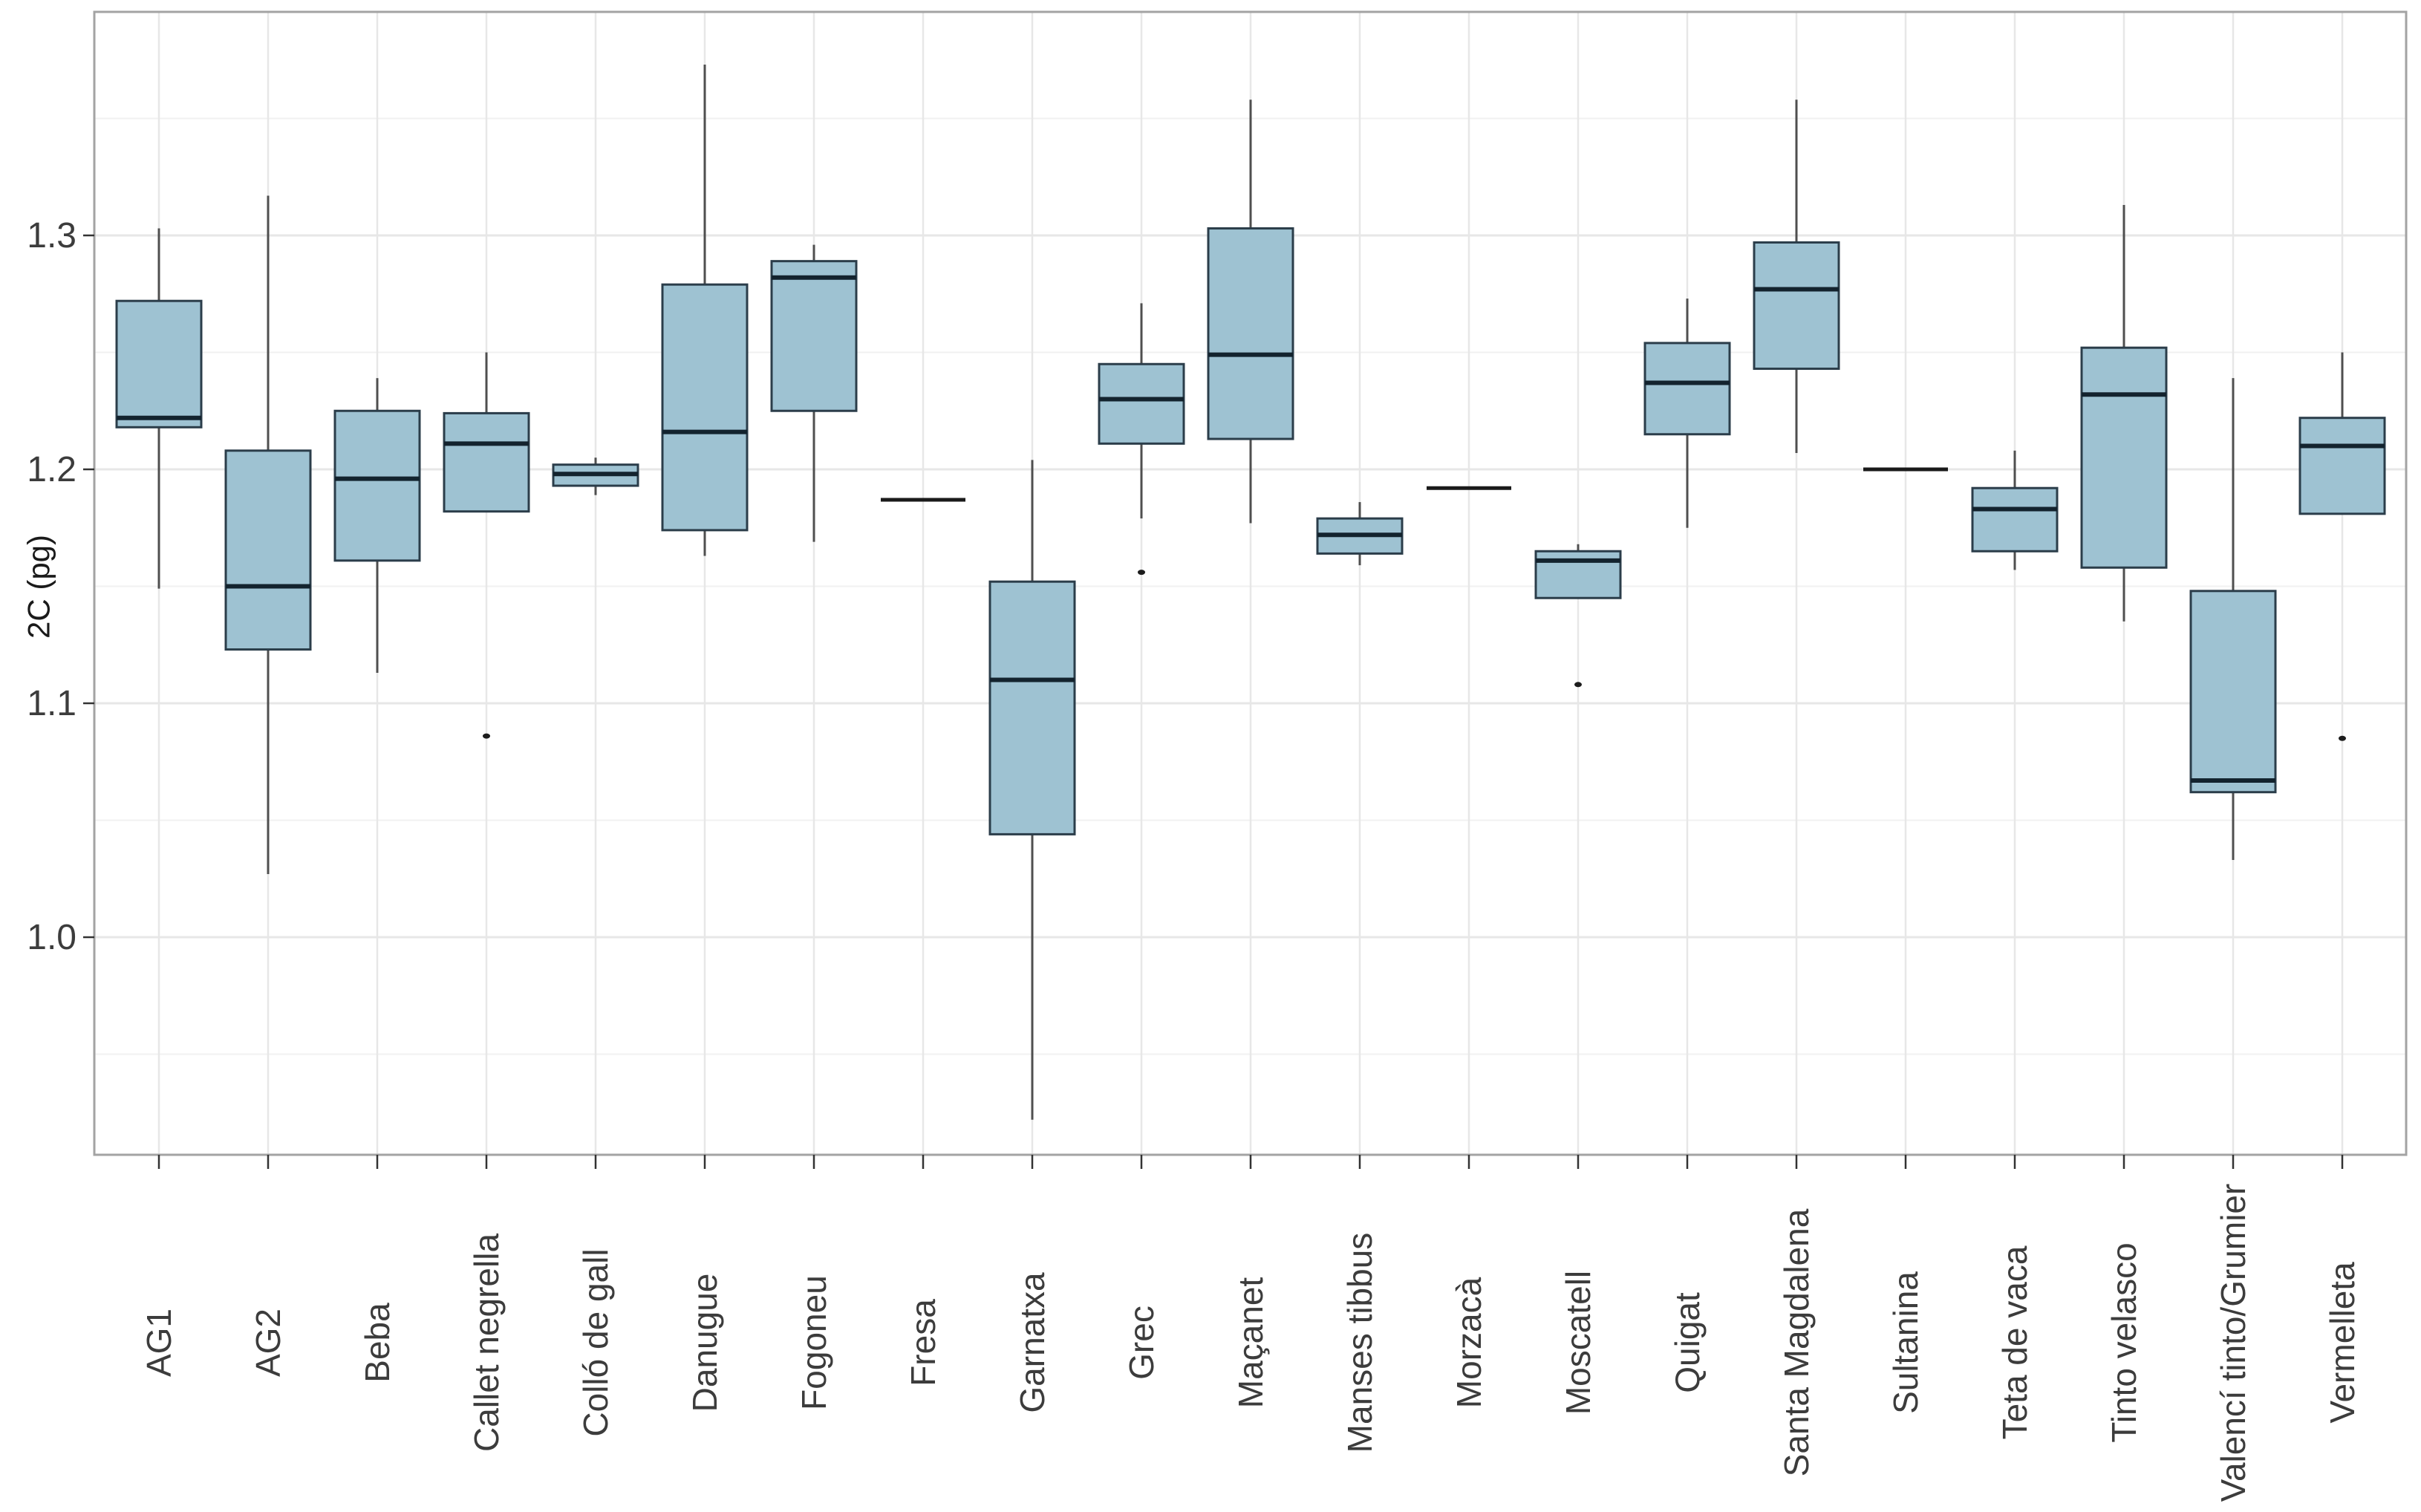 This screenshot has width=2421, height=1512. Describe the element at coordinates (1469, 1342) in the screenshot. I see `x-tick-label: Morzacà` at that location.